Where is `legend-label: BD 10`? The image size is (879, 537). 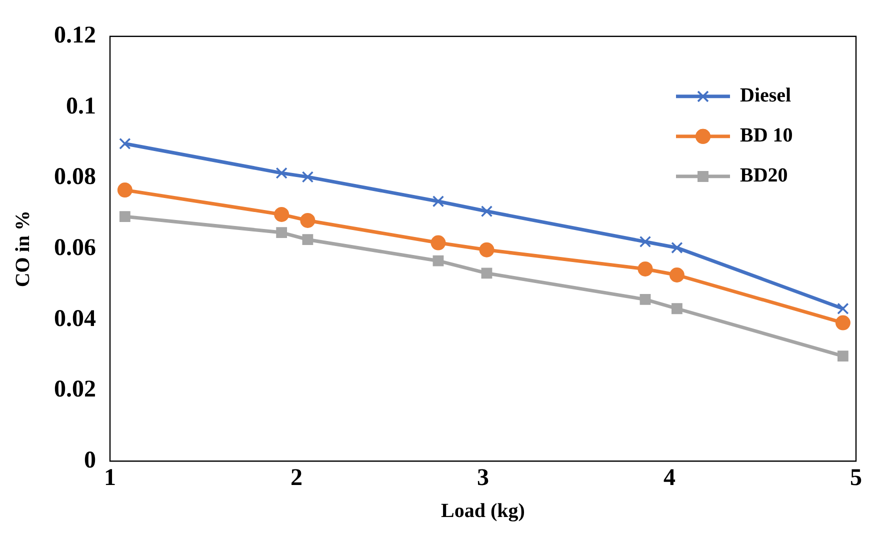 legend-label: BD 10 is located at coordinates (766, 135).